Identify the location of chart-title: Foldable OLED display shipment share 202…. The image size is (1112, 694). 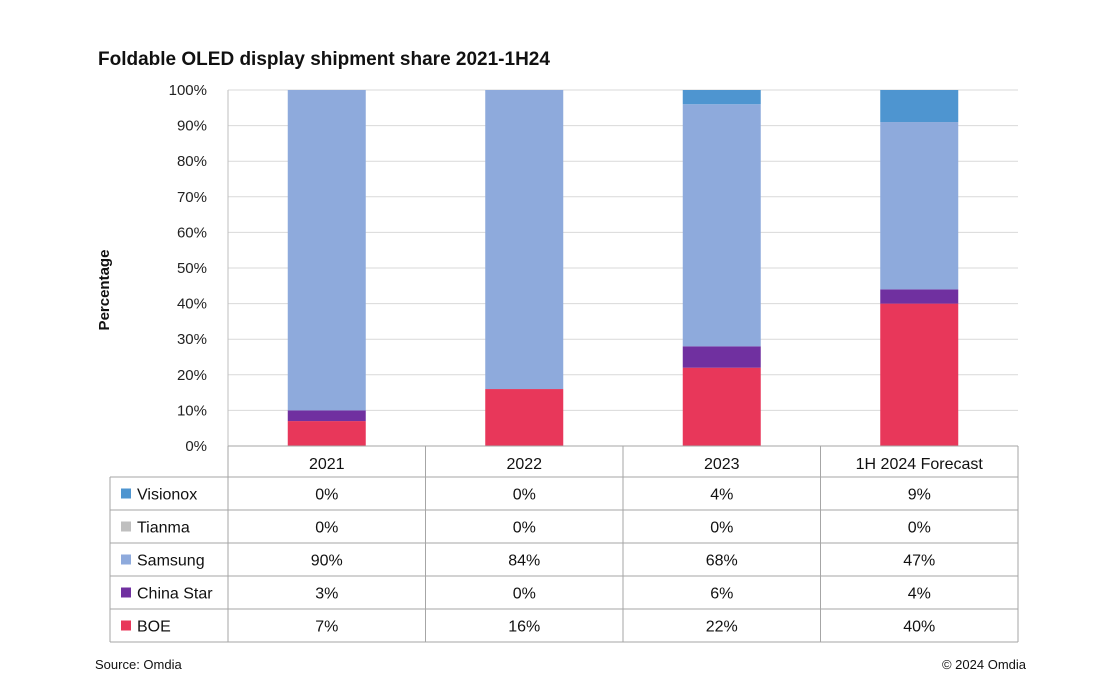
(324, 59).